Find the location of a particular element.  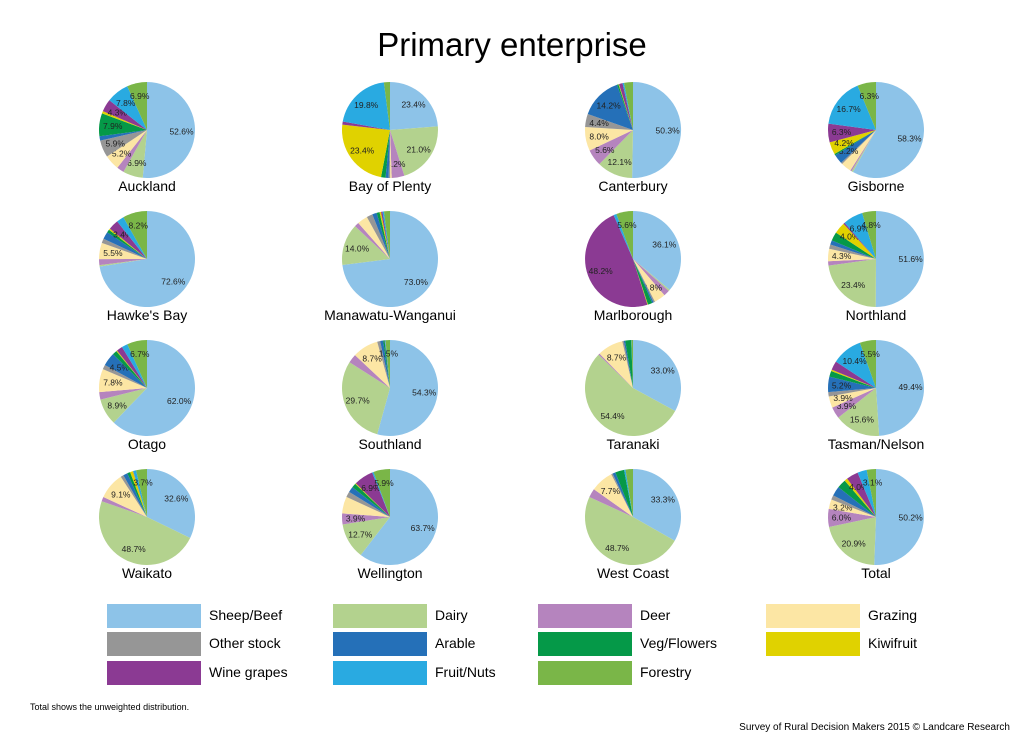

slice-label: 63.7% is located at coordinates (423, 528).